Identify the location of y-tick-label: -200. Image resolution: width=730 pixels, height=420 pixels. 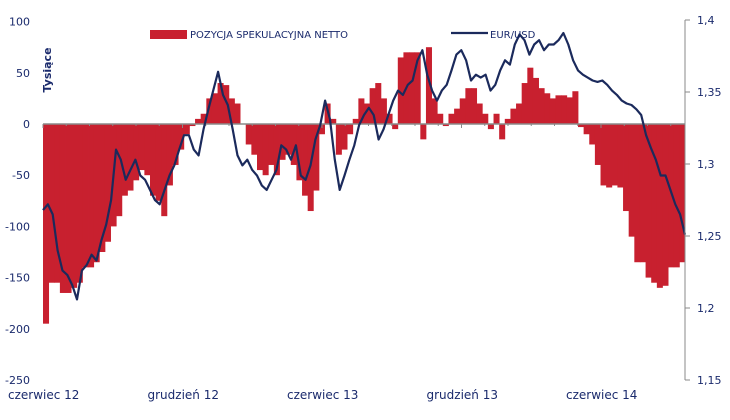
(17, 329).